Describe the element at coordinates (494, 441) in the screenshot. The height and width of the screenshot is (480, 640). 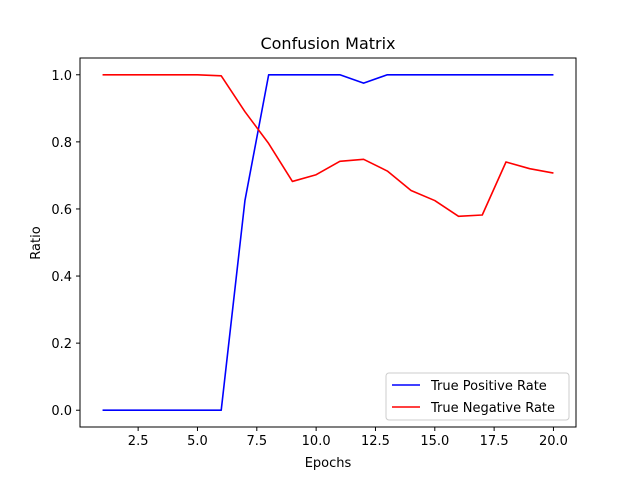
I see `x-tick-label: 17.5` at that location.